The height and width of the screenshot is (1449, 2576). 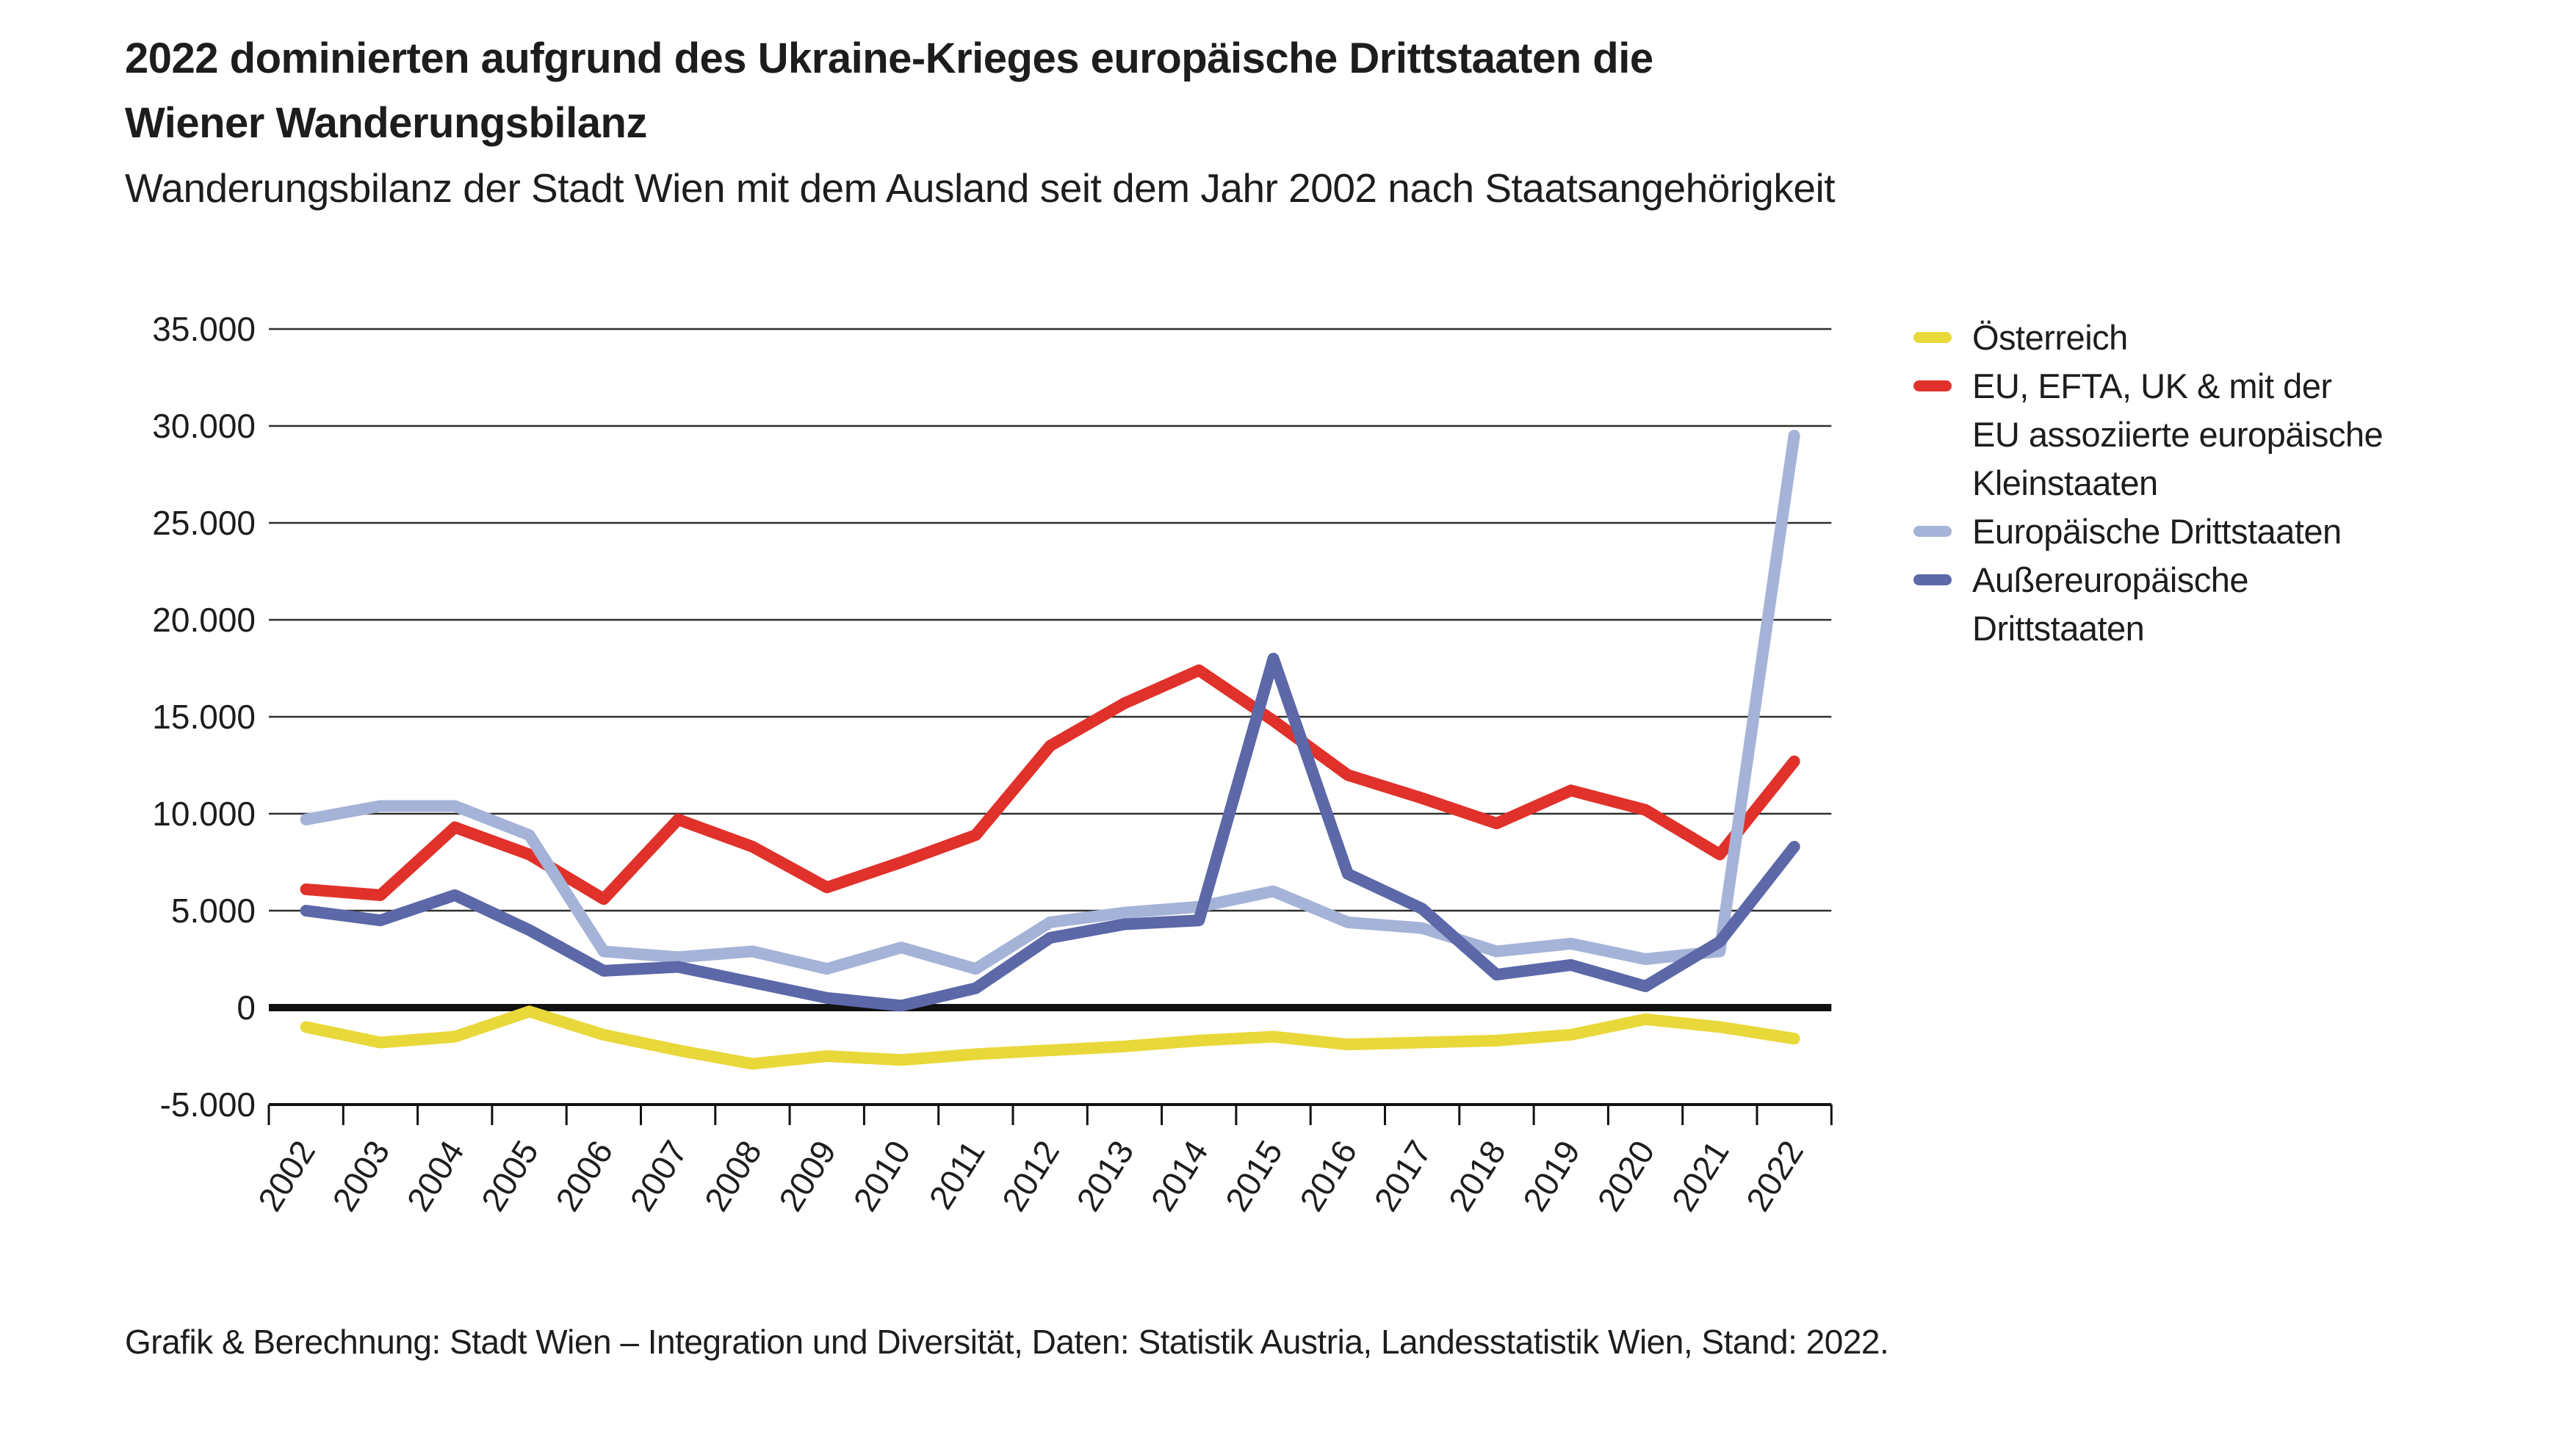 I want to click on y-axis-tick-label: -5.000, so click(x=208, y=1104).